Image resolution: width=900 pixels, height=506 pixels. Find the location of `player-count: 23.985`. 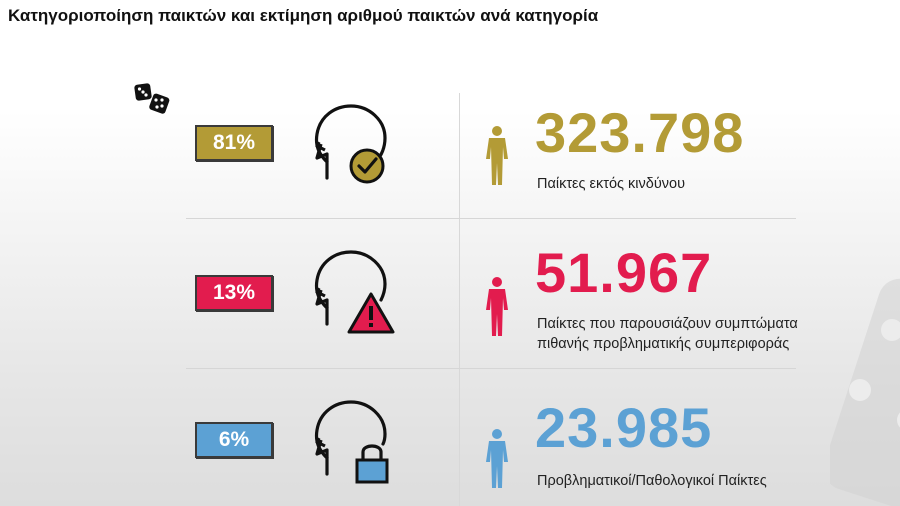

player-count: 23.985 is located at coordinates (624, 427).